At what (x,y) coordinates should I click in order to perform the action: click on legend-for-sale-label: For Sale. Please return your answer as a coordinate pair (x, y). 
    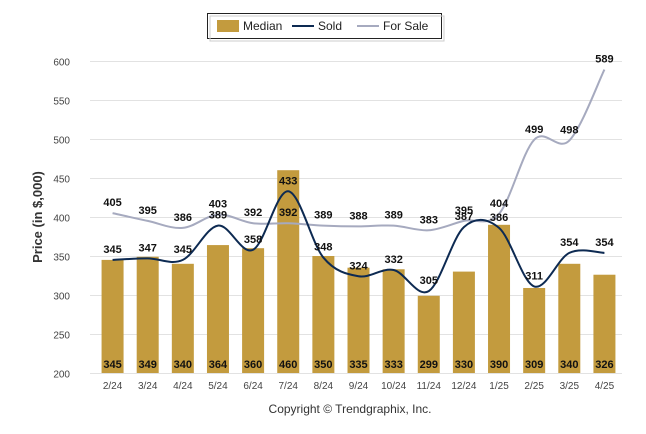
    Looking at the image, I should click on (406, 26).